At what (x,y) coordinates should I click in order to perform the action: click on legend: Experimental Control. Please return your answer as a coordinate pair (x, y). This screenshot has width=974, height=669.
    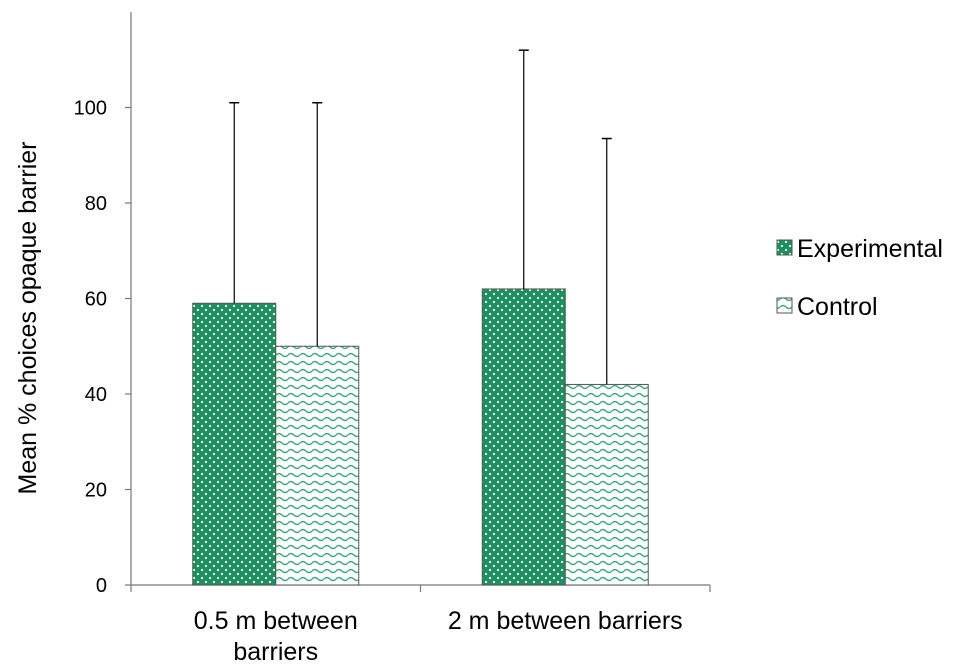
    Looking at the image, I should click on (859, 278).